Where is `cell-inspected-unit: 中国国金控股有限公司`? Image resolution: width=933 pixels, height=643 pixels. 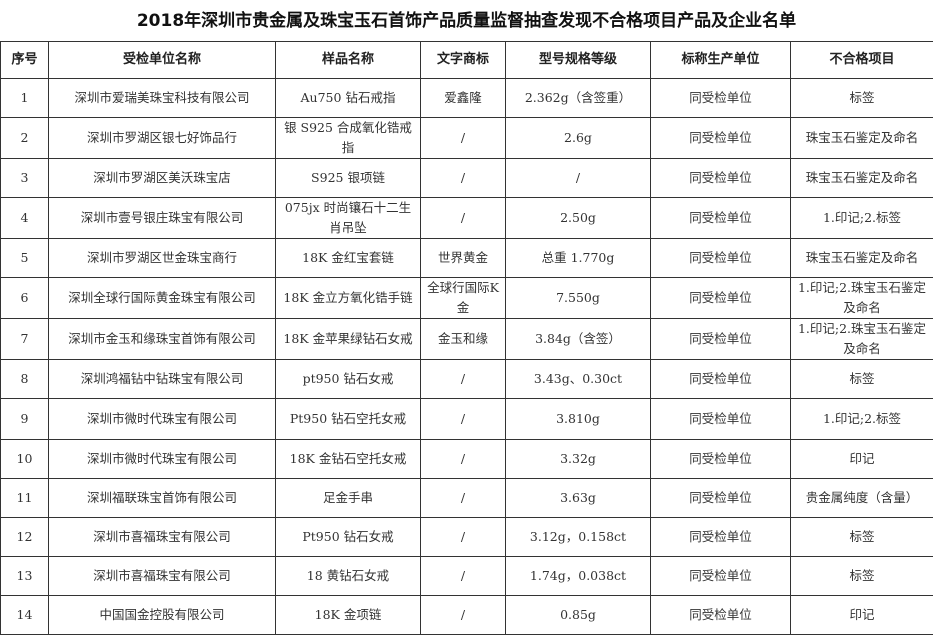
cell-inspected-unit: 中国国金控股有限公司 is located at coordinates (162, 615).